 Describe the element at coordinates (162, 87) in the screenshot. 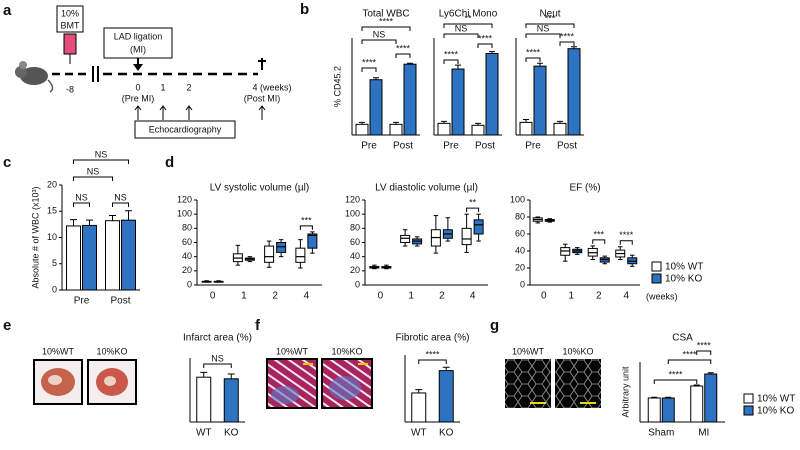

I see `time-label: 1` at that location.